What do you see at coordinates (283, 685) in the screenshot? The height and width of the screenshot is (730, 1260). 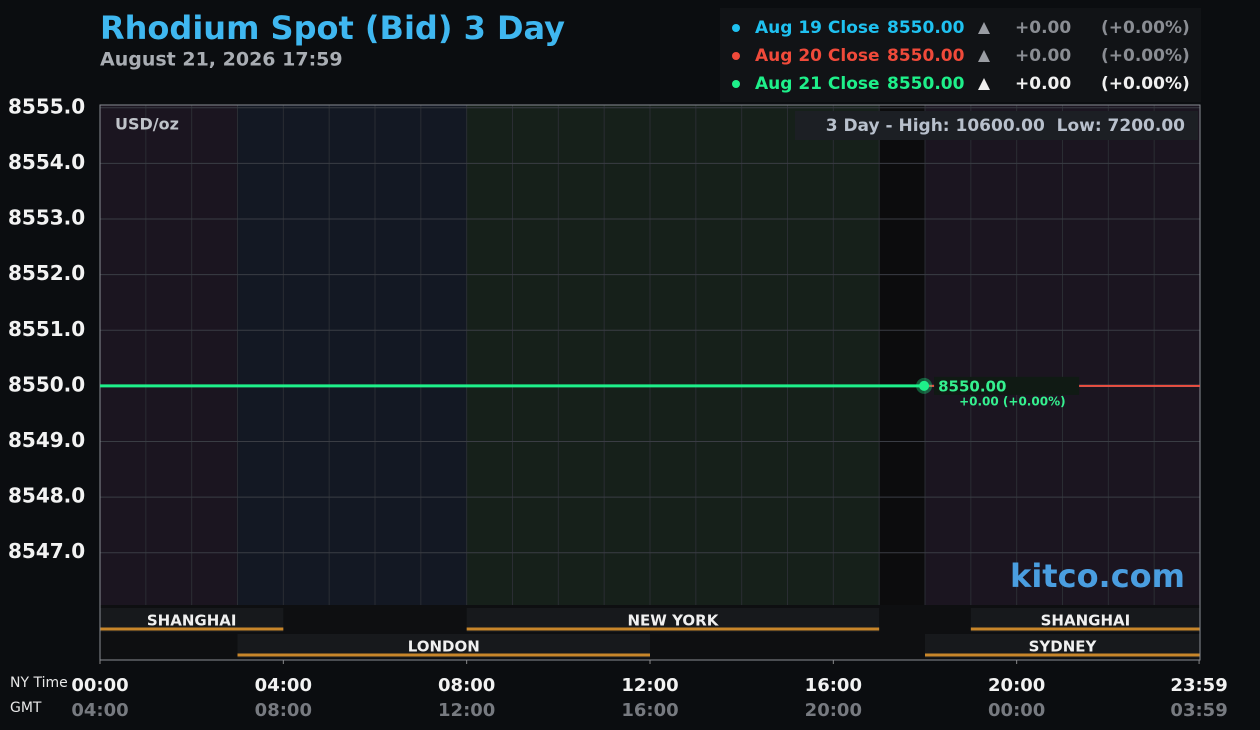 I see `x-tick-label: 04:00` at bounding box center [283, 685].